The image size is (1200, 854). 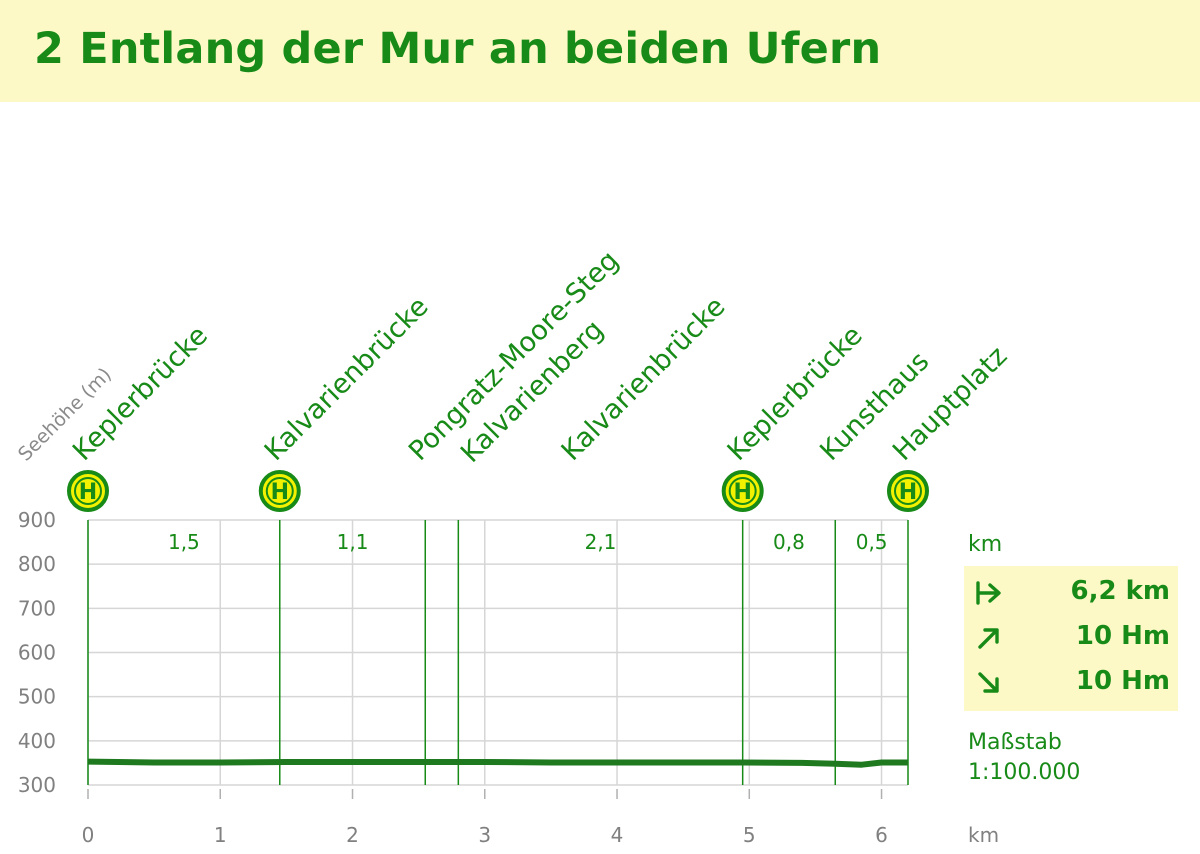 I want to click on page-title: 2 Entlang der Mur an beiden Ufern, so click(x=458, y=49).